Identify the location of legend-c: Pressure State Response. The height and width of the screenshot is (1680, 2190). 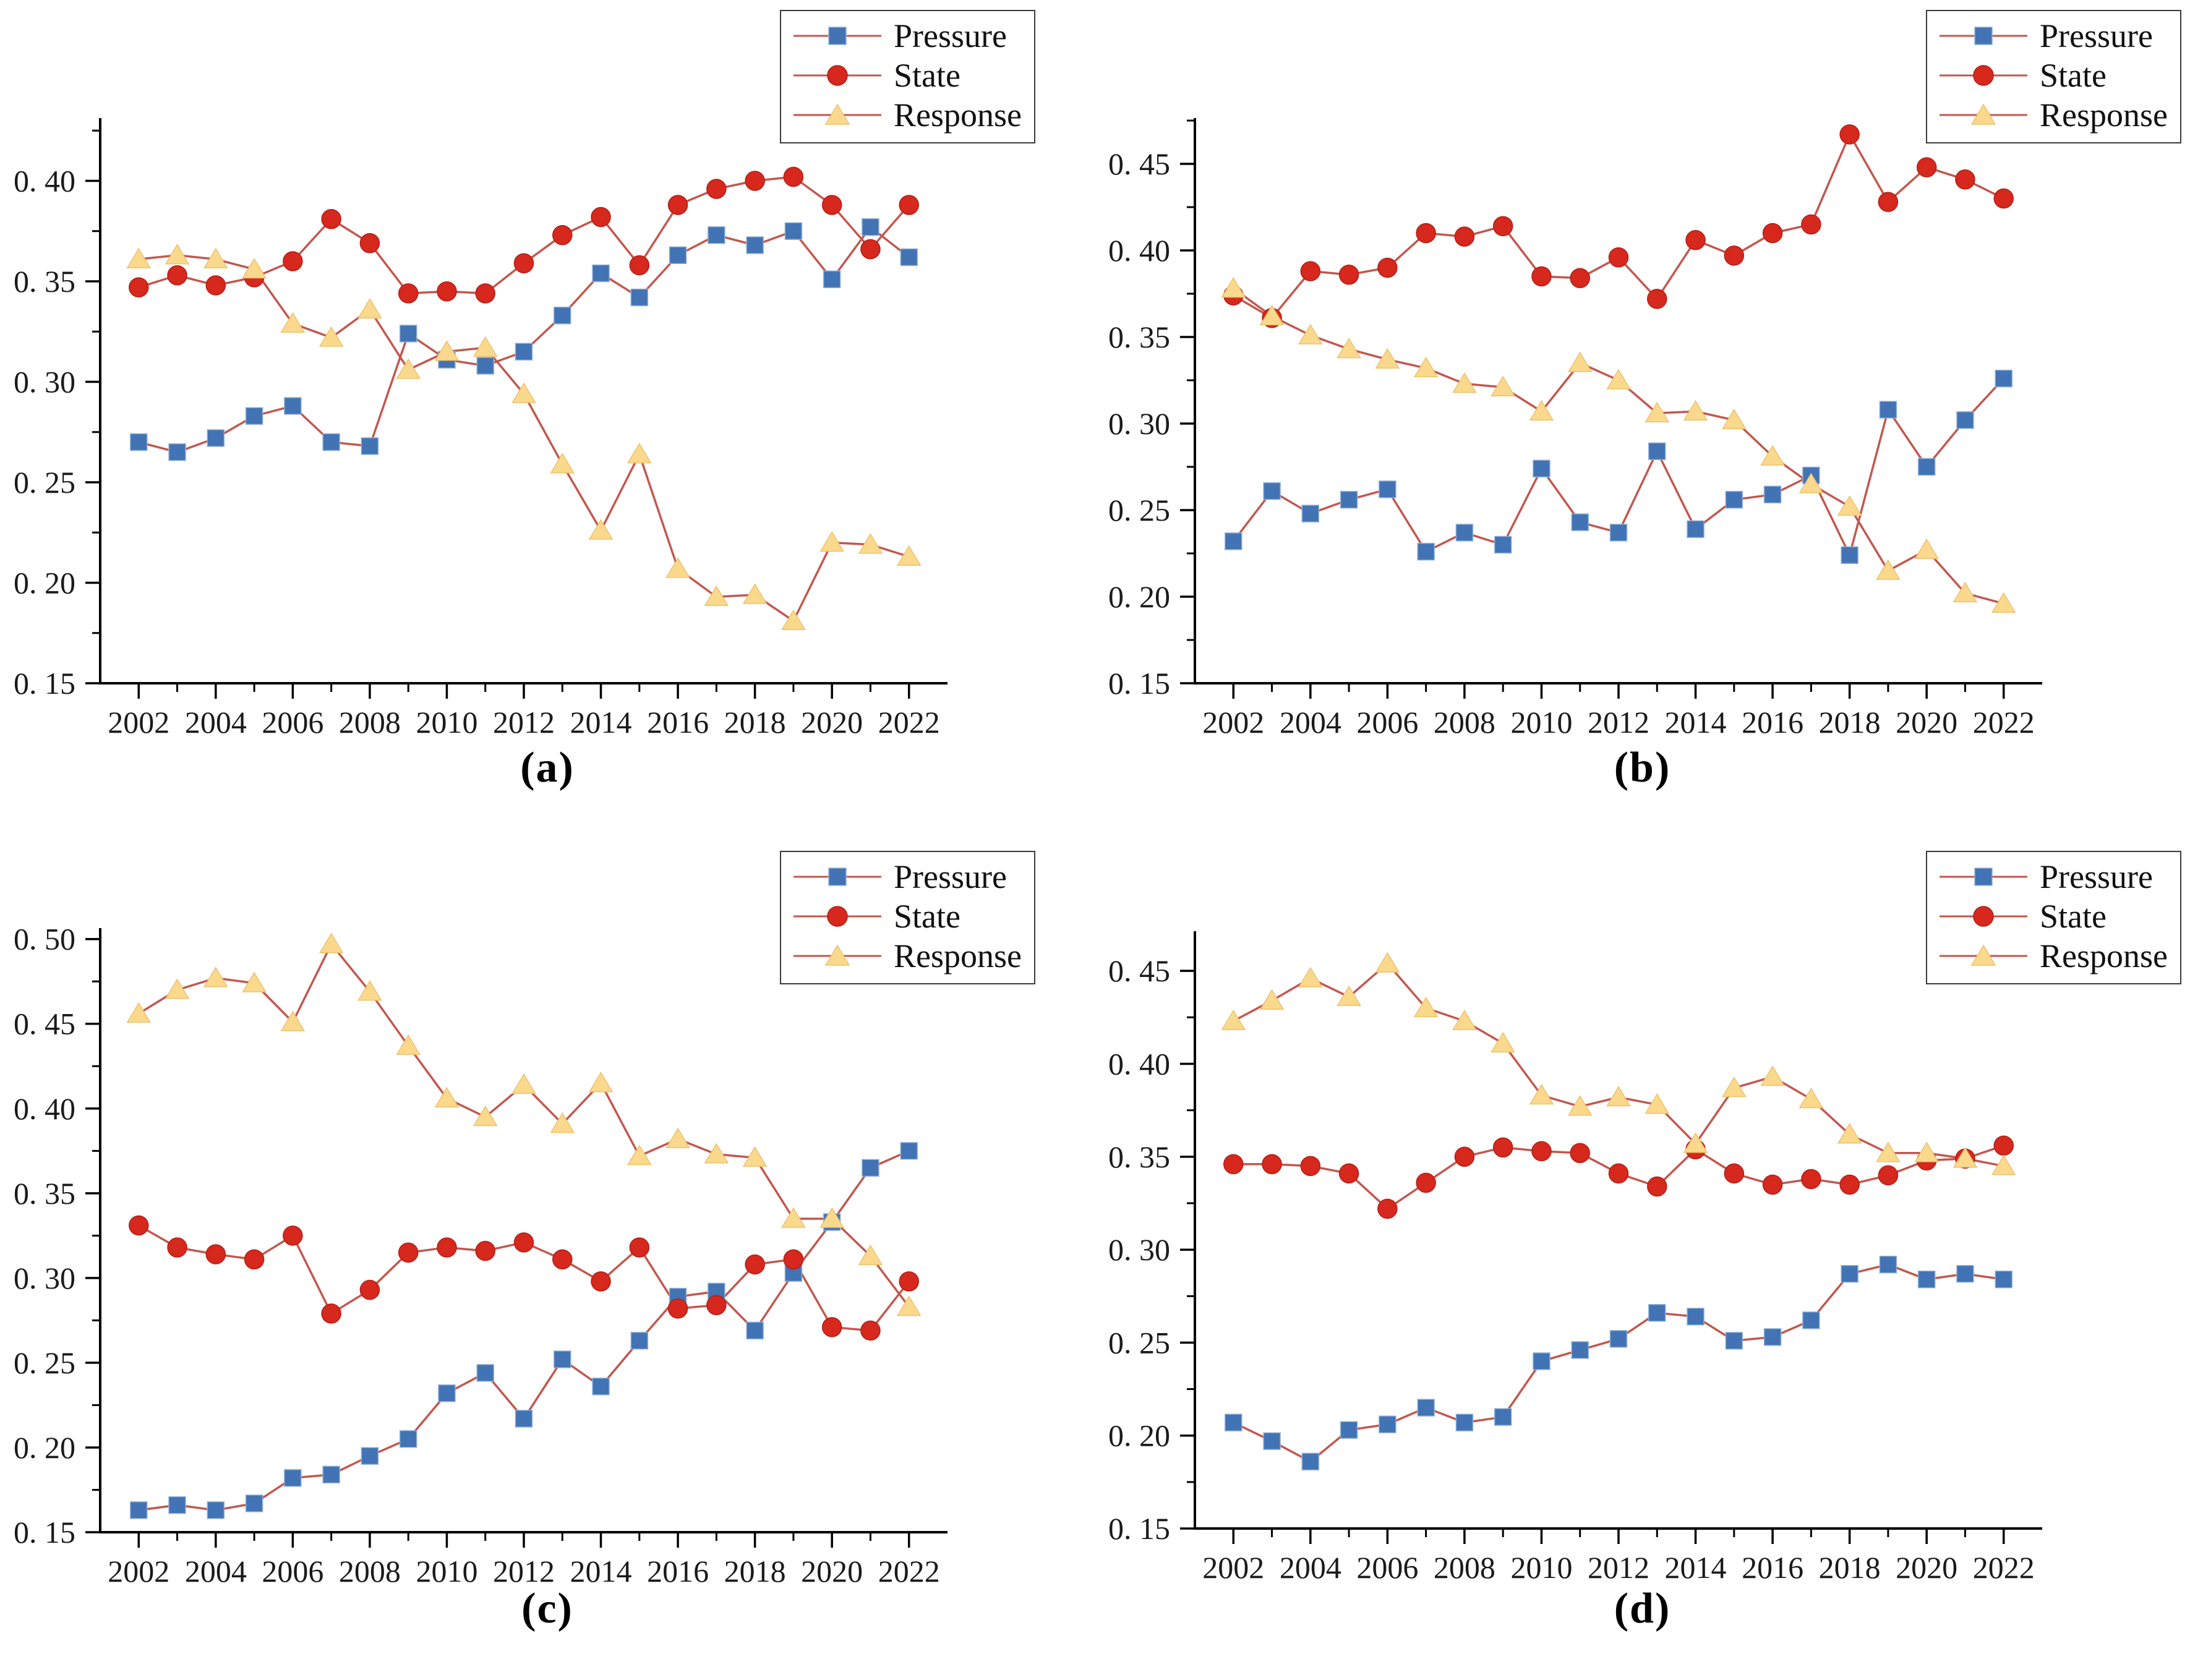
(907, 917).